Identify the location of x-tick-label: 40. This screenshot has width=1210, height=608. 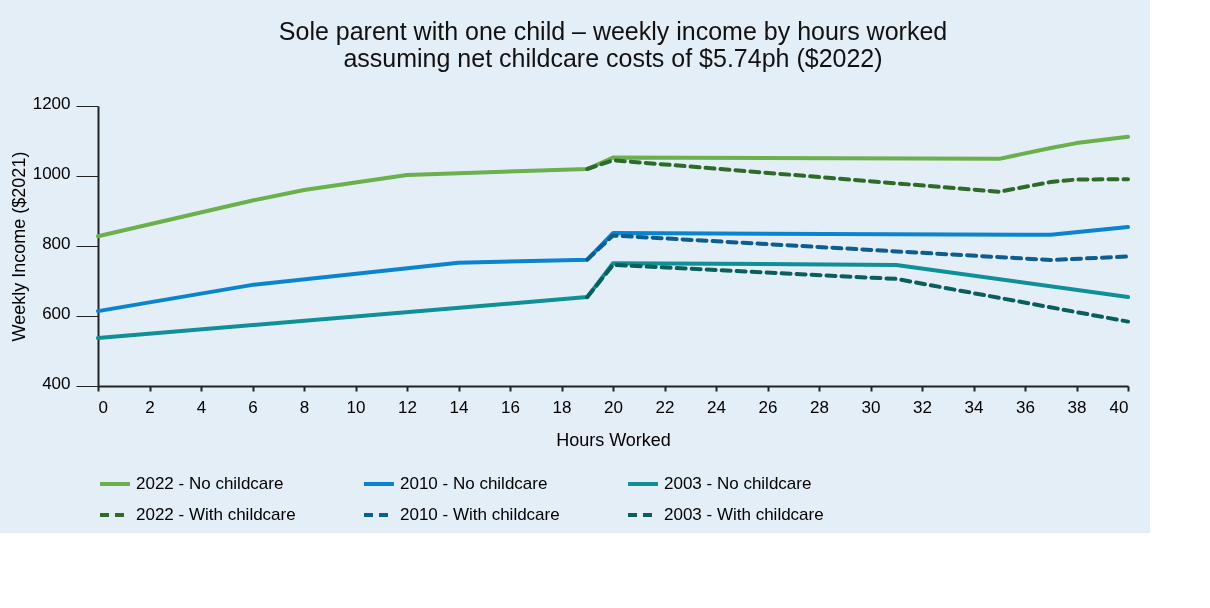
(1119, 407).